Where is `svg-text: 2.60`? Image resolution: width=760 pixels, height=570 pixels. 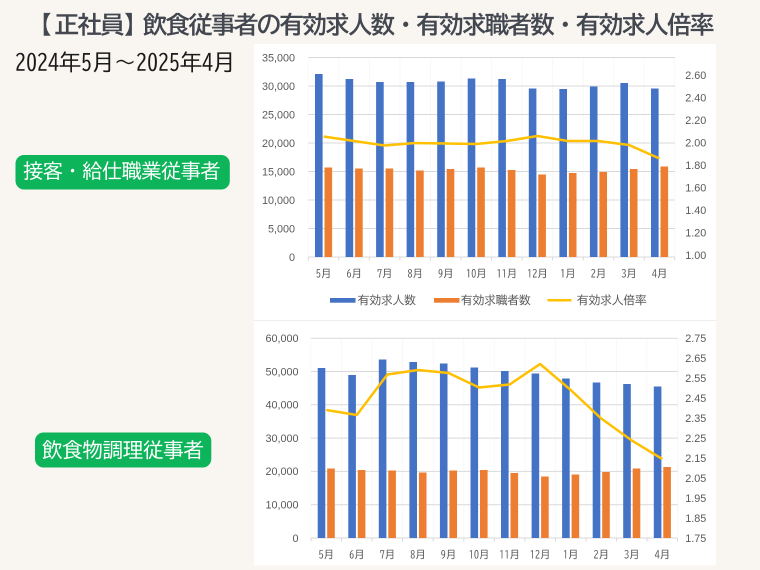
svg-text: 2.60 is located at coordinates (695, 76).